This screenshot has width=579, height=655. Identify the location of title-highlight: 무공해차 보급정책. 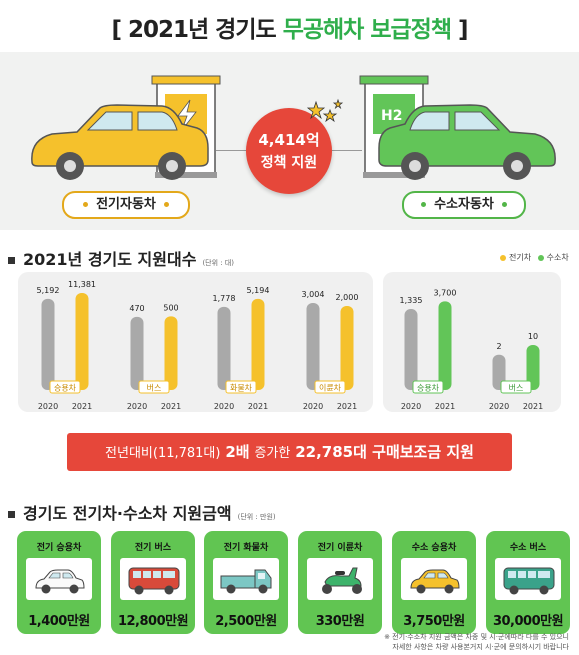
(367, 30).